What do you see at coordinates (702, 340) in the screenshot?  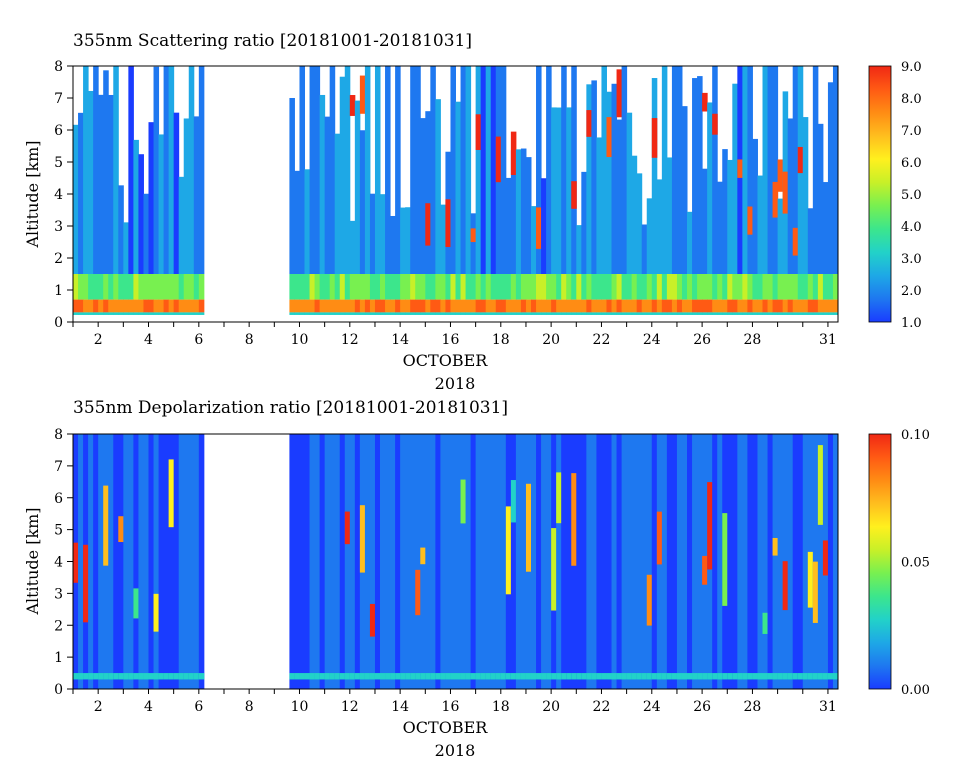 I see `x-tick-label: 26` at bounding box center [702, 340].